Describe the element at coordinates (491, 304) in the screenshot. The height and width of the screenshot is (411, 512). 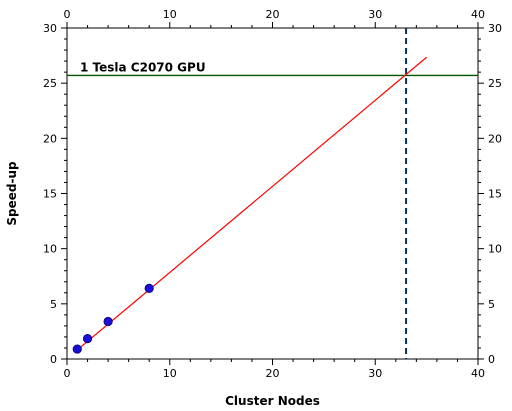
I see `y-tick-label-right: 5` at that location.